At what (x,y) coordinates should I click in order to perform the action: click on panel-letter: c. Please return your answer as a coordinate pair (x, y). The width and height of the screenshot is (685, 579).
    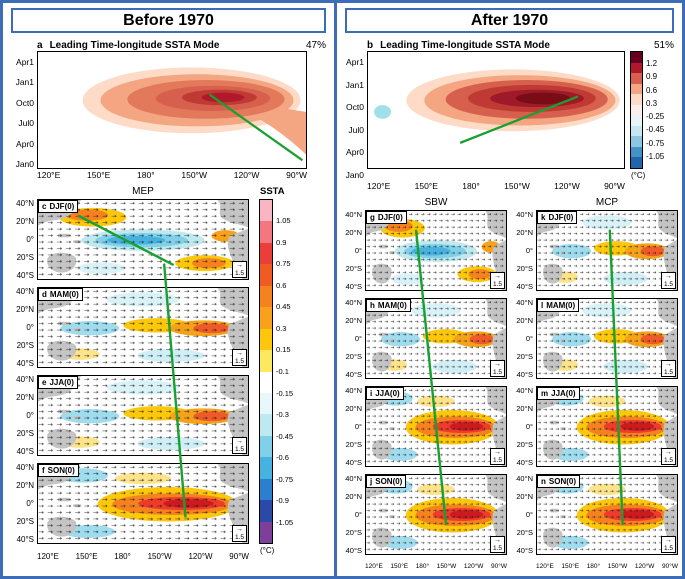
    Looking at the image, I should click on (44, 206).